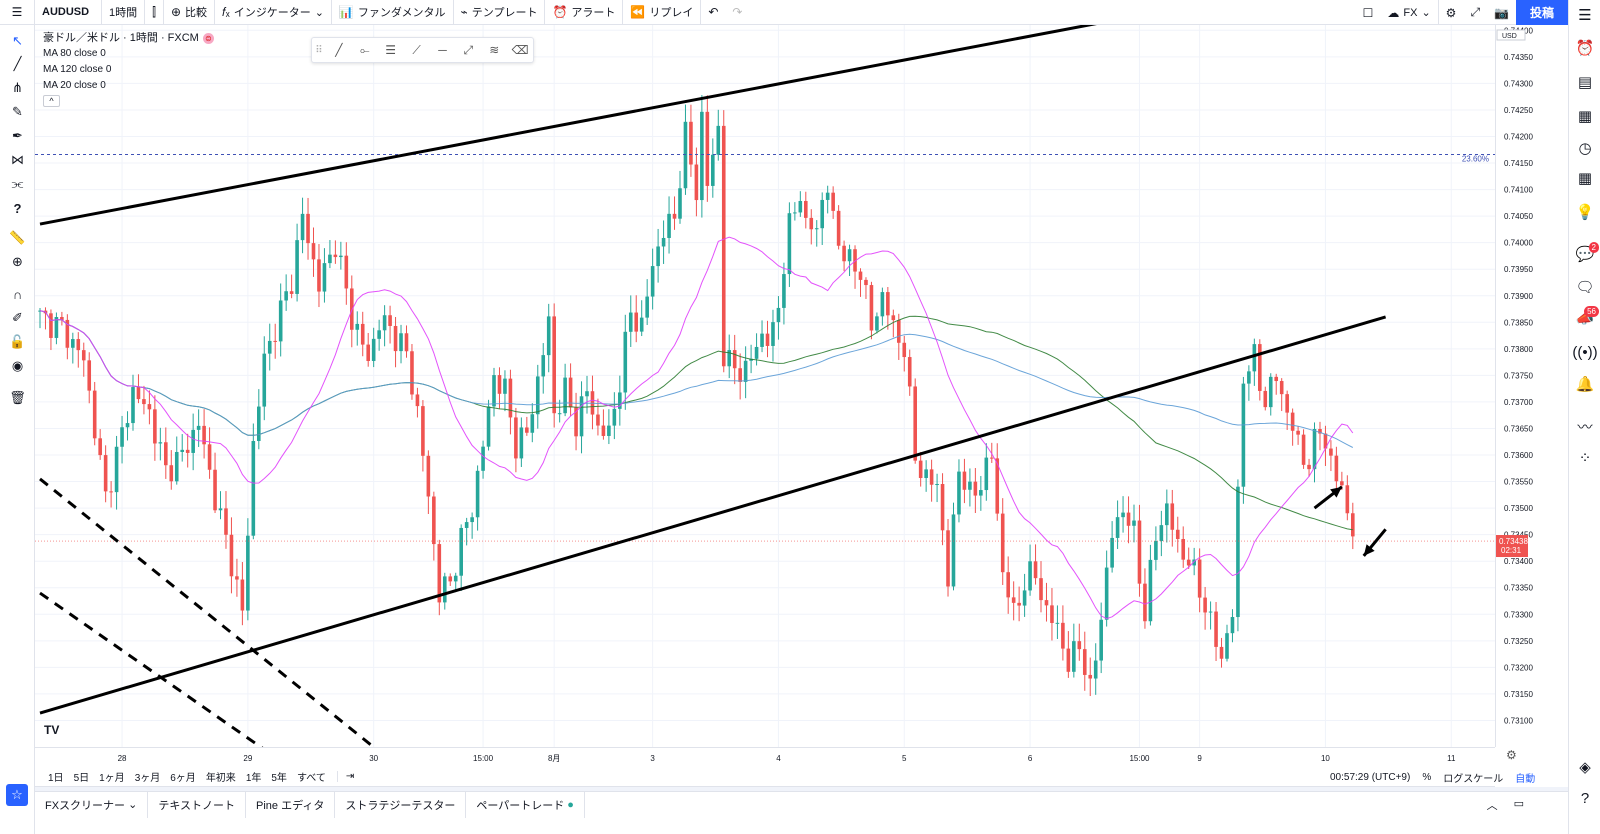 The height and width of the screenshot is (834, 1600). What do you see at coordinates (147, 778) in the screenshot?
I see `range-3m: 3ヶ月` at bounding box center [147, 778].